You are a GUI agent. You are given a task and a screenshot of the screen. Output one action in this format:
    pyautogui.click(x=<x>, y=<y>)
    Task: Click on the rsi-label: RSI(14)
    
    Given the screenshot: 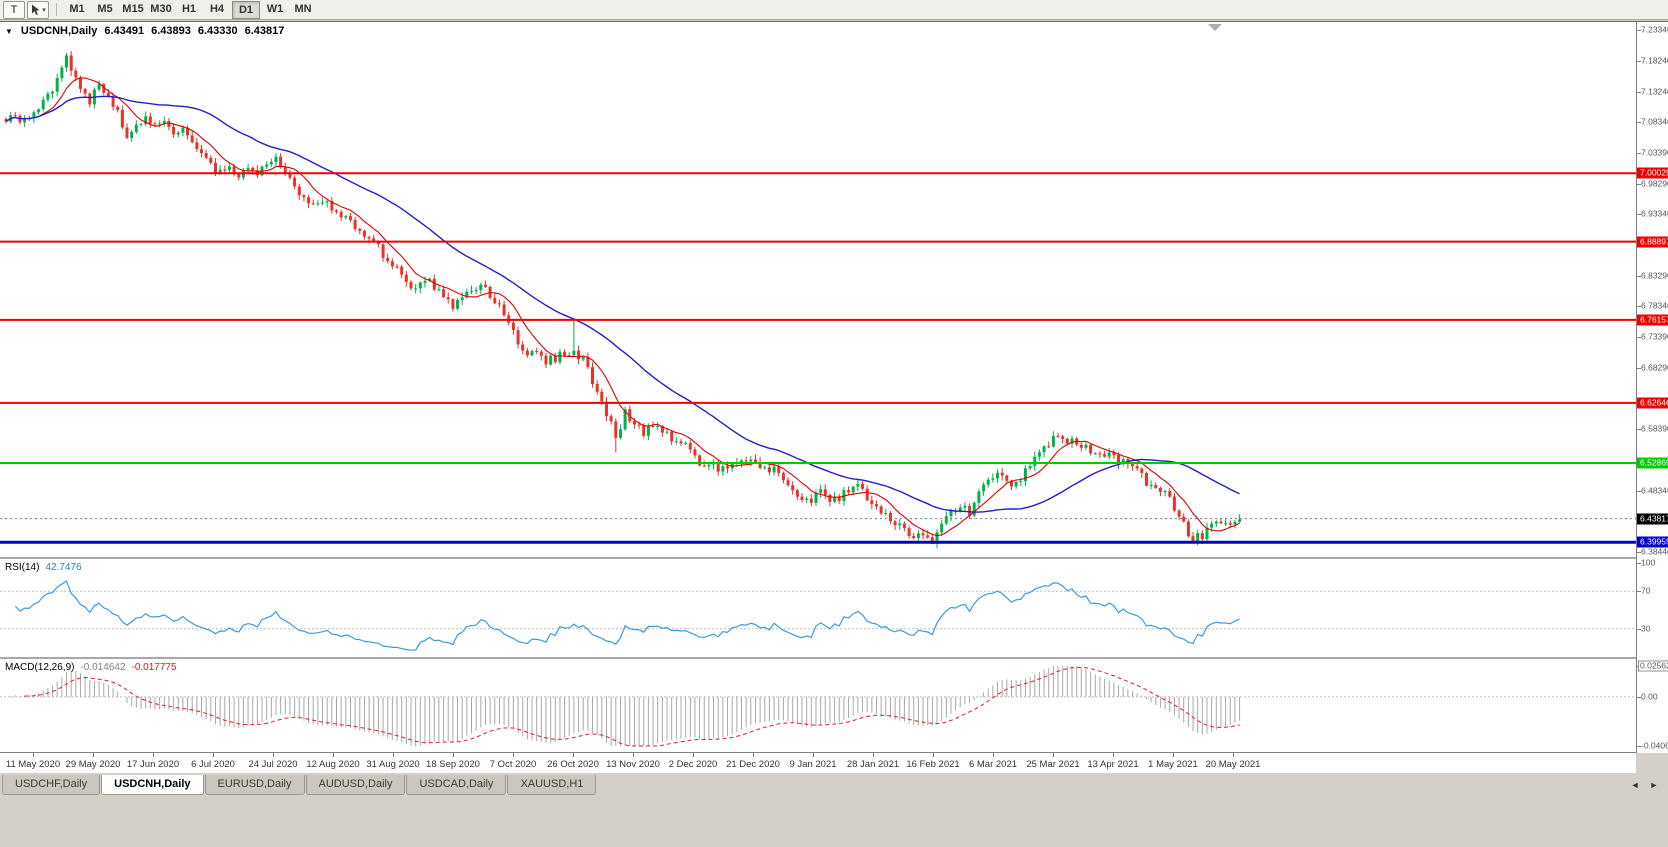 What is the action you would take?
    pyautogui.click(x=22, y=567)
    